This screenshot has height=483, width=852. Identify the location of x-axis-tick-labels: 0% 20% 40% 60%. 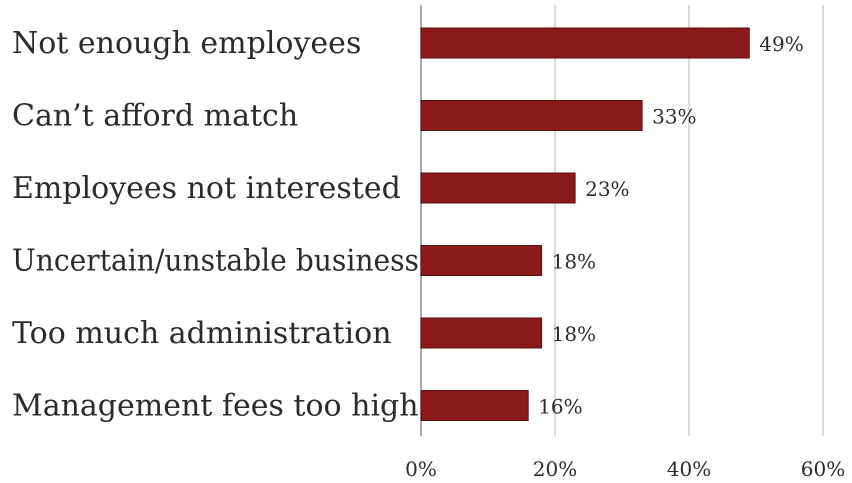
(625, 469).